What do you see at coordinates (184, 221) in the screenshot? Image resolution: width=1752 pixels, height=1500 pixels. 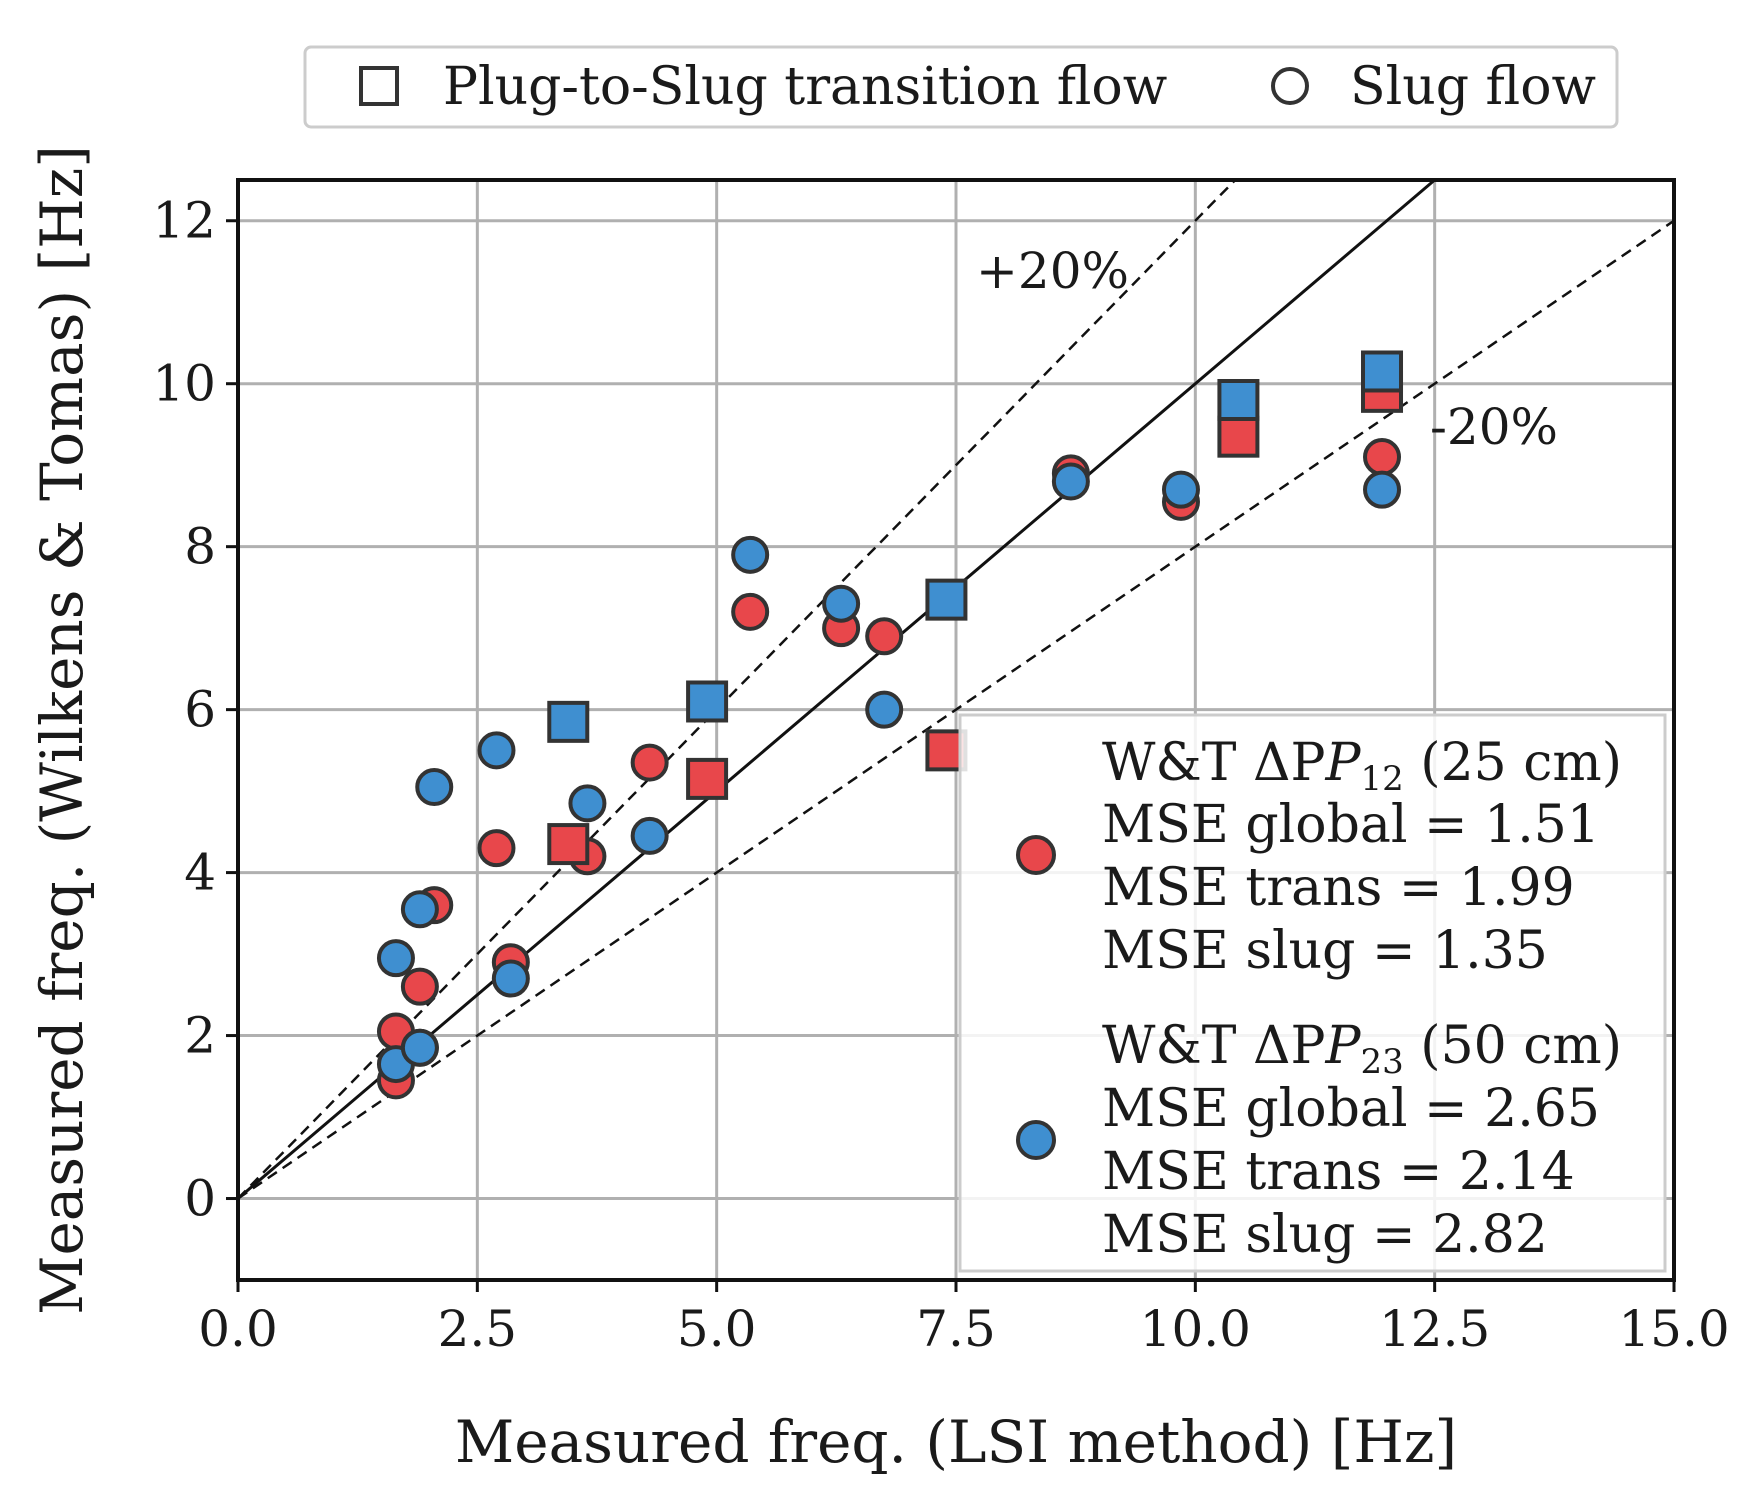 I see `y-tick-label: 12` at bounding box center [184, 221].